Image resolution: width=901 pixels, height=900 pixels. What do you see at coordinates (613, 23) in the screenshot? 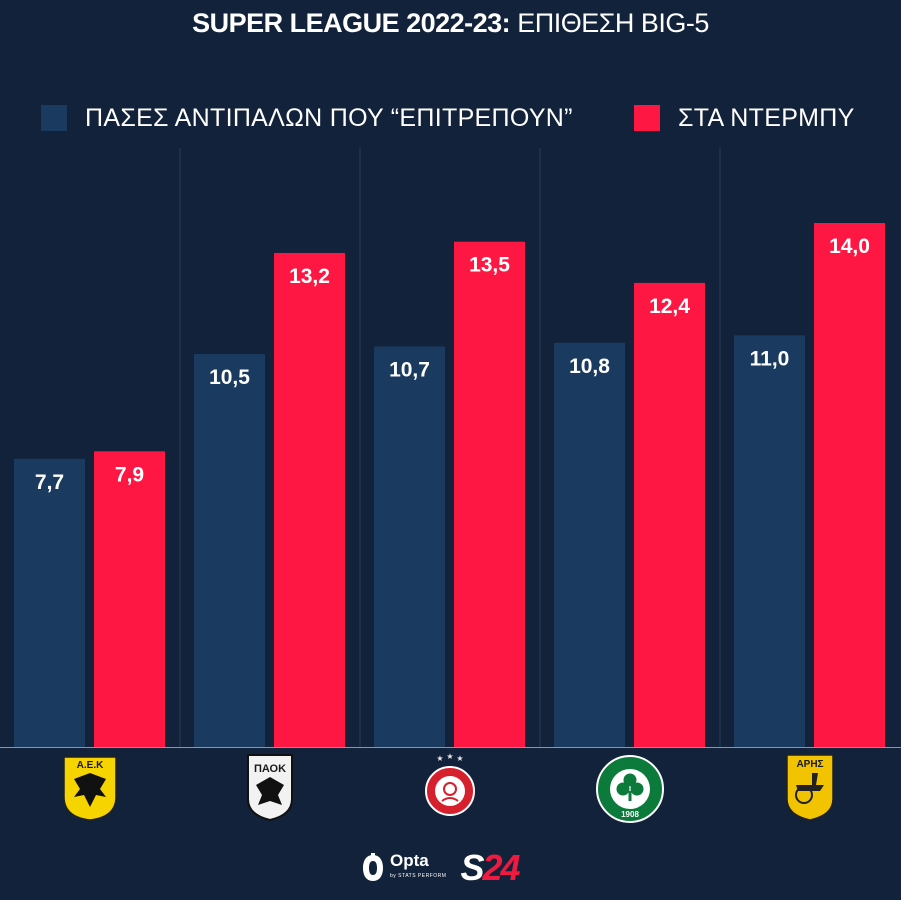
I see `chart-title-sub: ΕΠΙΘΕΣΗ BIG-5` at bounding box center [613, 23].